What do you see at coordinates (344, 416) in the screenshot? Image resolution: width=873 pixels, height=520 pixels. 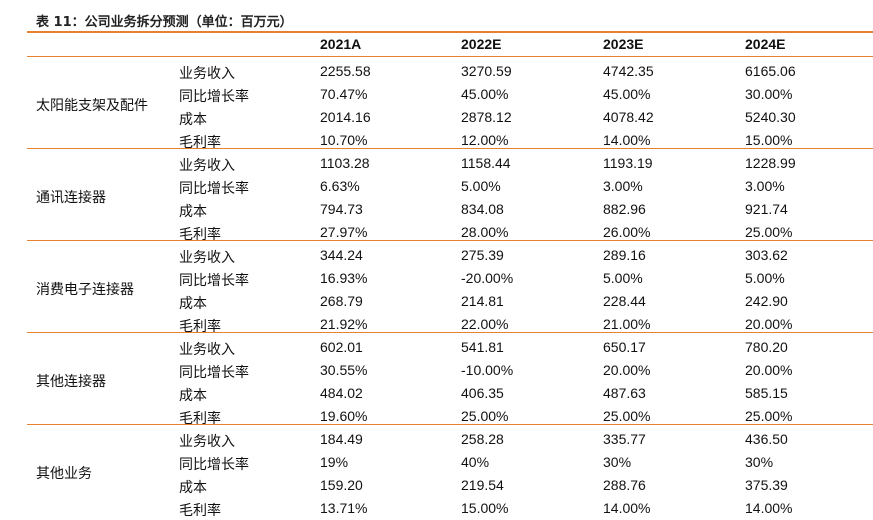 I see `value-cell-2021a: 19.60%` at bounding box center [344, 416].